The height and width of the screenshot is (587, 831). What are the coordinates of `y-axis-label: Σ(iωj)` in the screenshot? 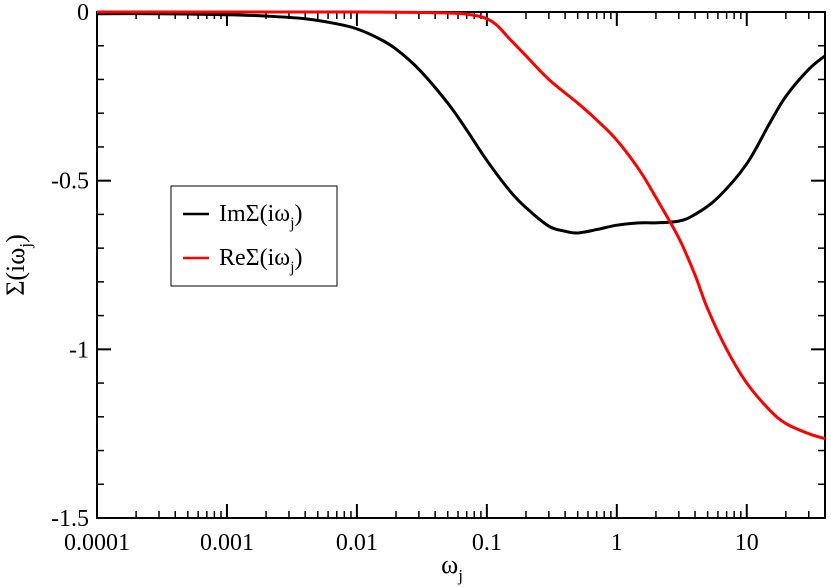 It's located at (18, 265).